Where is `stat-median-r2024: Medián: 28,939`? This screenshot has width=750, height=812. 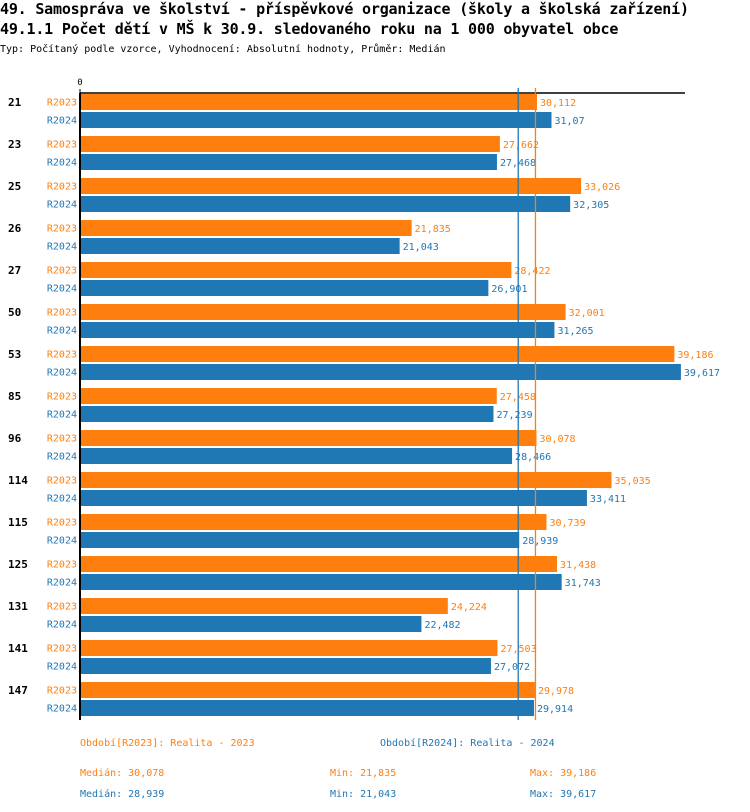 stat-median-r2024: Medián: 28,939 is located at coordinates (122, 794).